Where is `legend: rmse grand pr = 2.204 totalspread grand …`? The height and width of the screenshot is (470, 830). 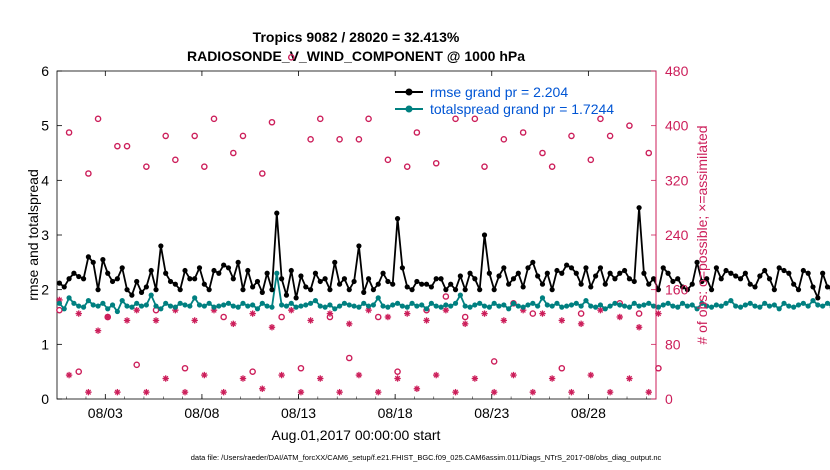
legend: rmse grand pr = 2.204 totalspread grand … is located at coordinates (504, 100).